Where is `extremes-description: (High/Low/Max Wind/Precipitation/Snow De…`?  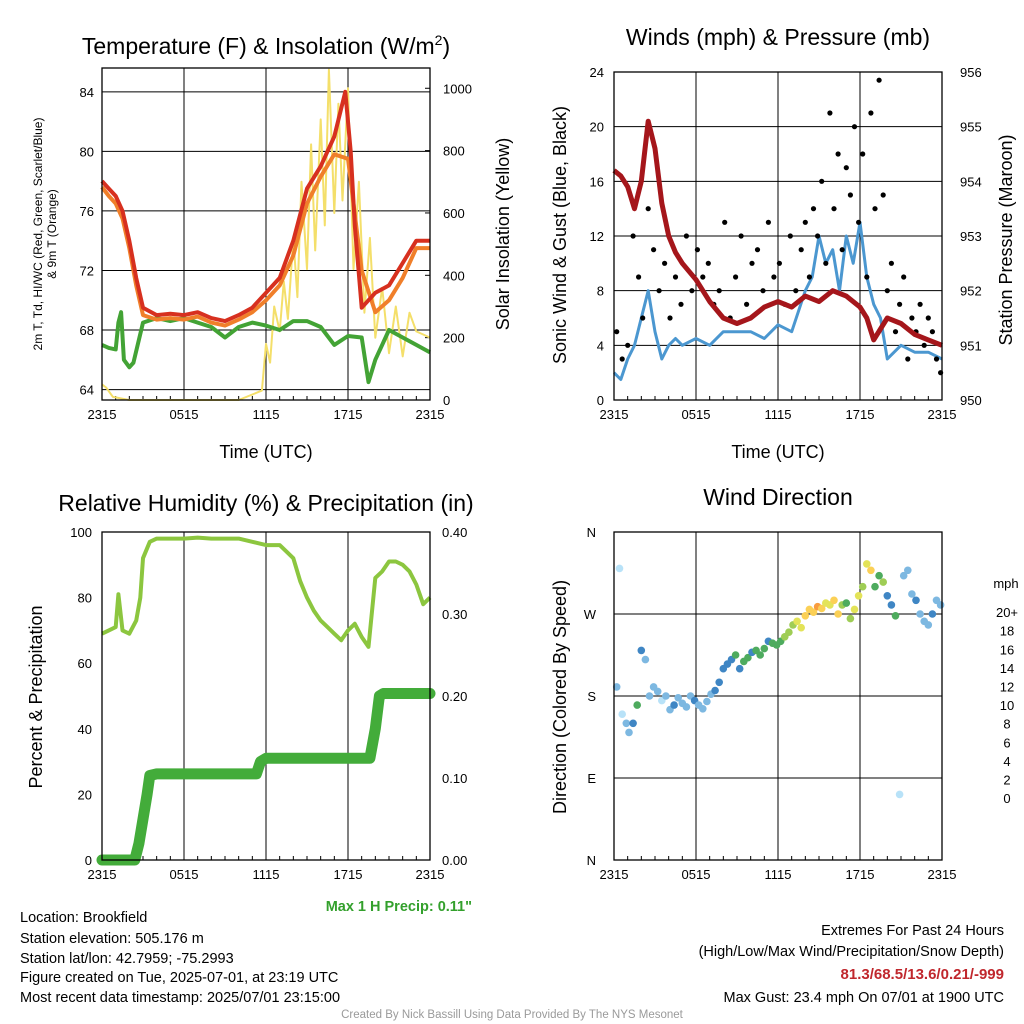 extremes-description: (High/Low/Max Wind/Precipitation/Snow De… is located at coordinates (851, 952).